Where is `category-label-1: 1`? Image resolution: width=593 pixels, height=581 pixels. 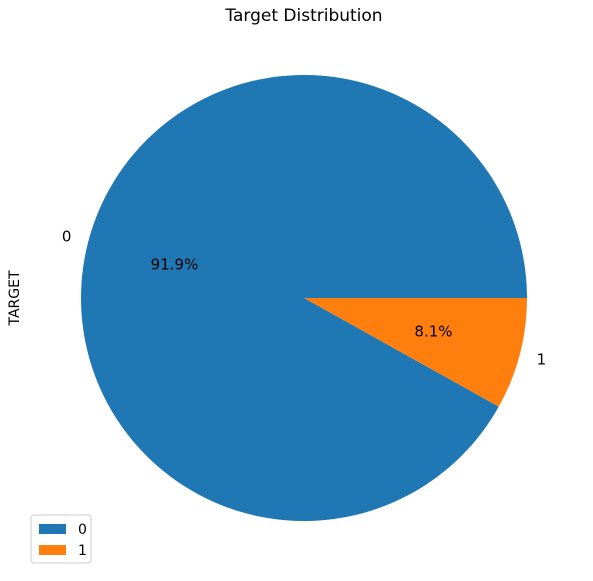 category-label-1: 1 is located at coordinates (542, 360).